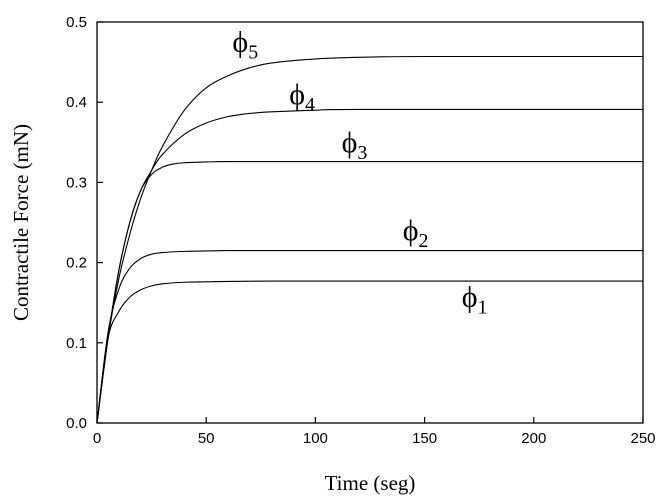  I want to click on x-tick-label-50: 50, so click(206, 438).